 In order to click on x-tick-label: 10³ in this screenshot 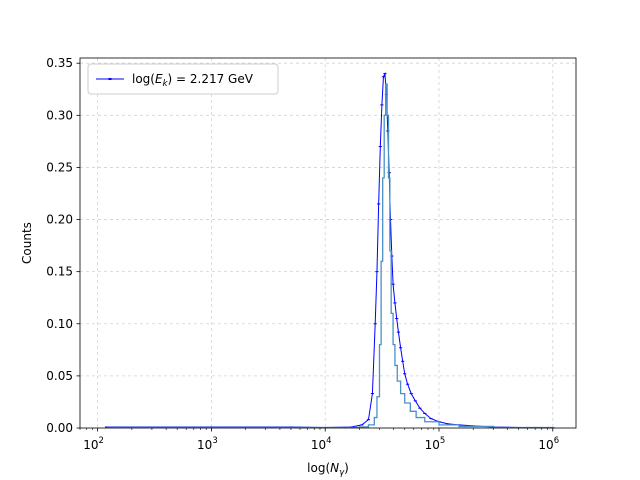, I will do `click(207, 444)`.